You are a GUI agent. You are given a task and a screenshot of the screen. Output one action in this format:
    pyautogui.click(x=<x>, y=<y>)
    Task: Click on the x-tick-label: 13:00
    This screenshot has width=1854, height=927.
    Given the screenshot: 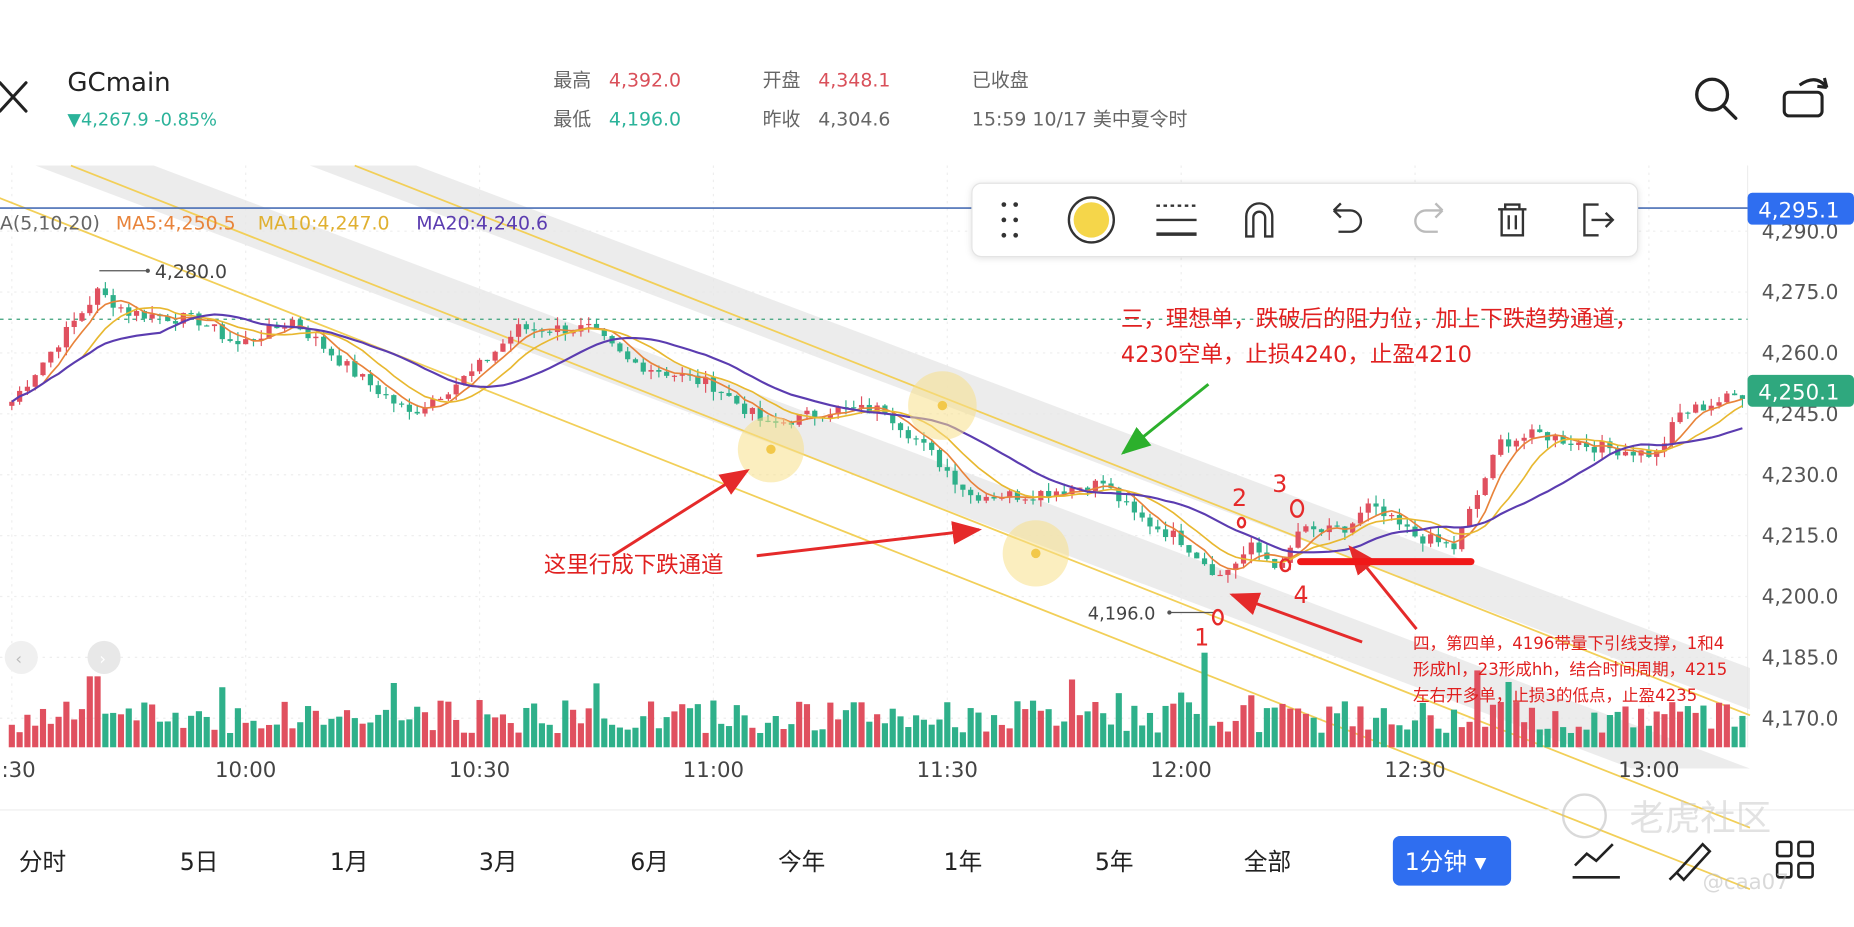 What is the action you would take?
    pyautogui.click(x=1648, y=770)
    